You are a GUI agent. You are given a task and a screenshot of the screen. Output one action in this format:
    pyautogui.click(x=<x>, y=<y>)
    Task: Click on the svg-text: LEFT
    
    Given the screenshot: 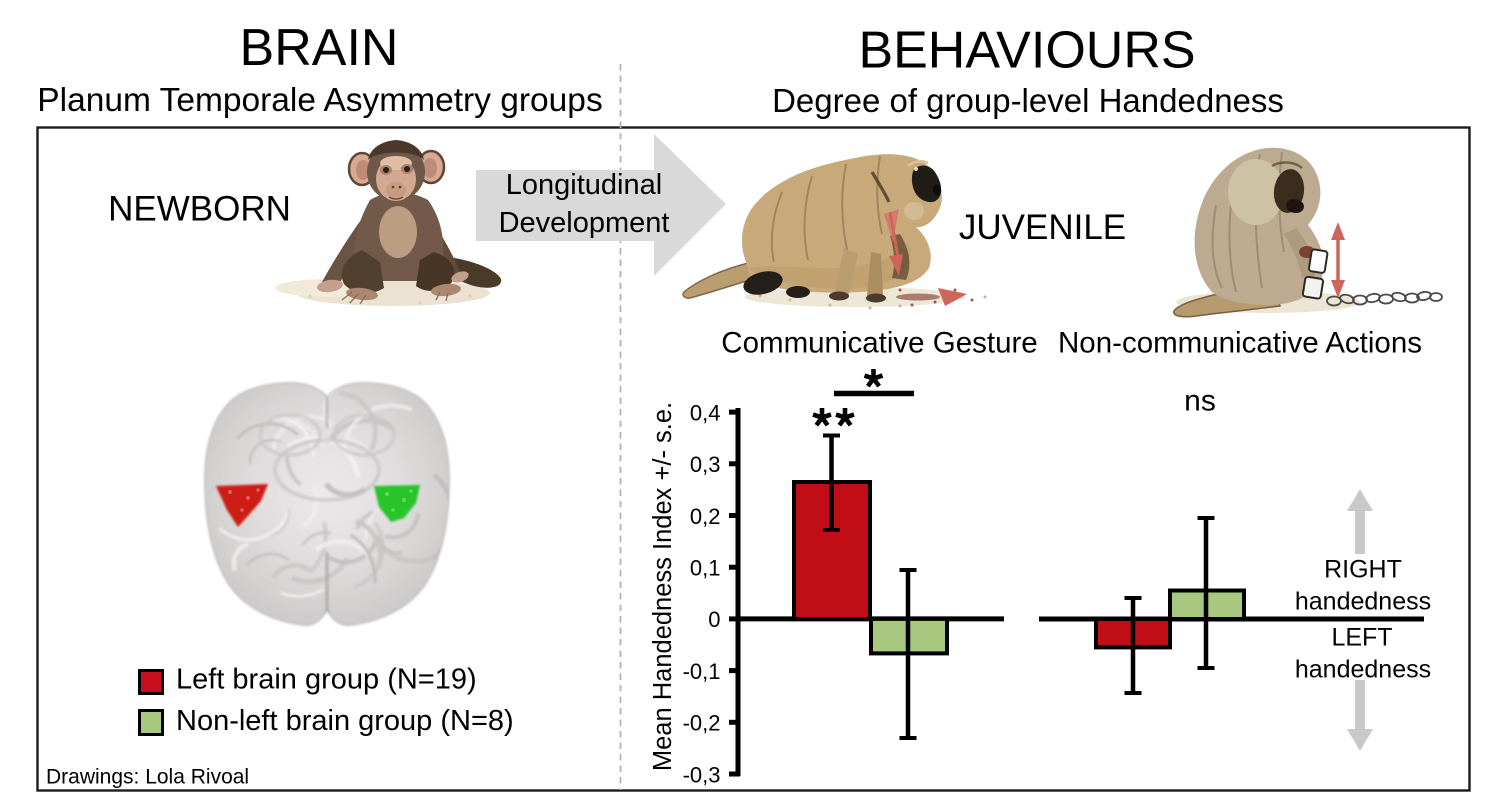 What is the action you would take?
    pyautogui.click(x=1361, y=638)
    